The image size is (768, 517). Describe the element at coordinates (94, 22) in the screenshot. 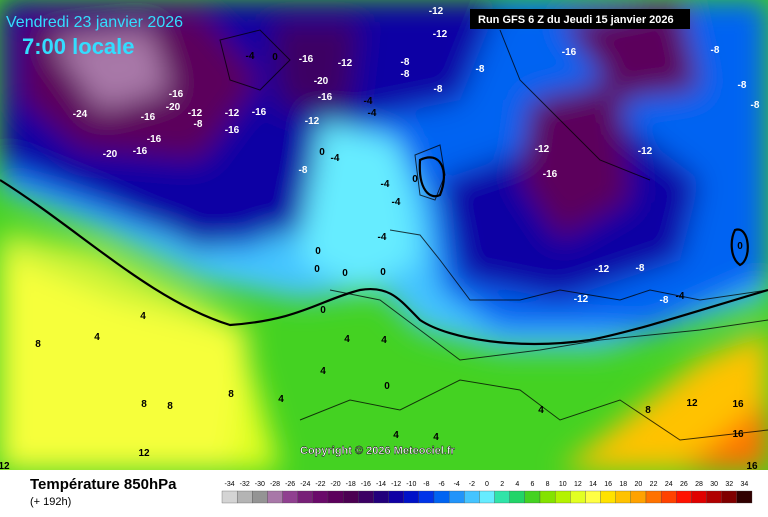

I see `forecast-date: Vendredi 23 janvier 2026` at that location.